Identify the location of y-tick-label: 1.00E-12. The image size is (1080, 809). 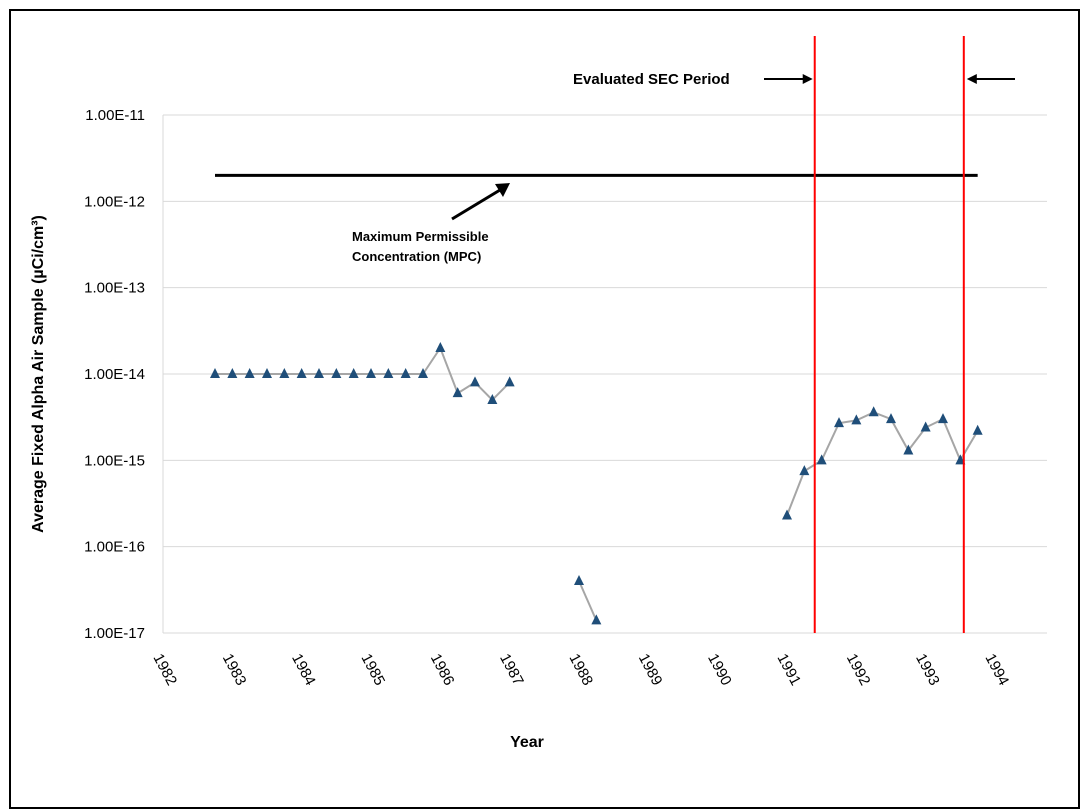
(114, 201).